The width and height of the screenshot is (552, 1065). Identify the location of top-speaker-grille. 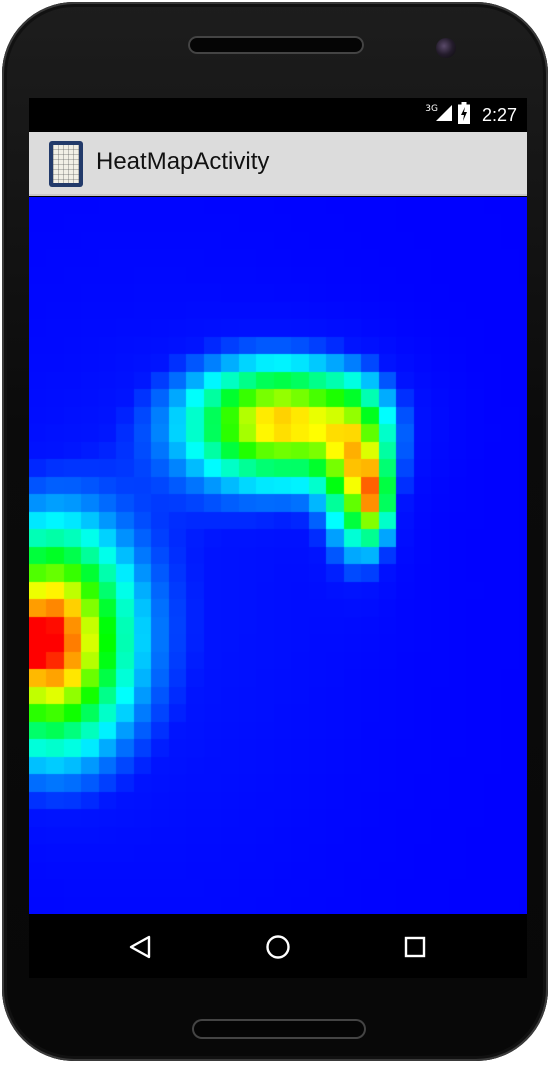
(276, 45).